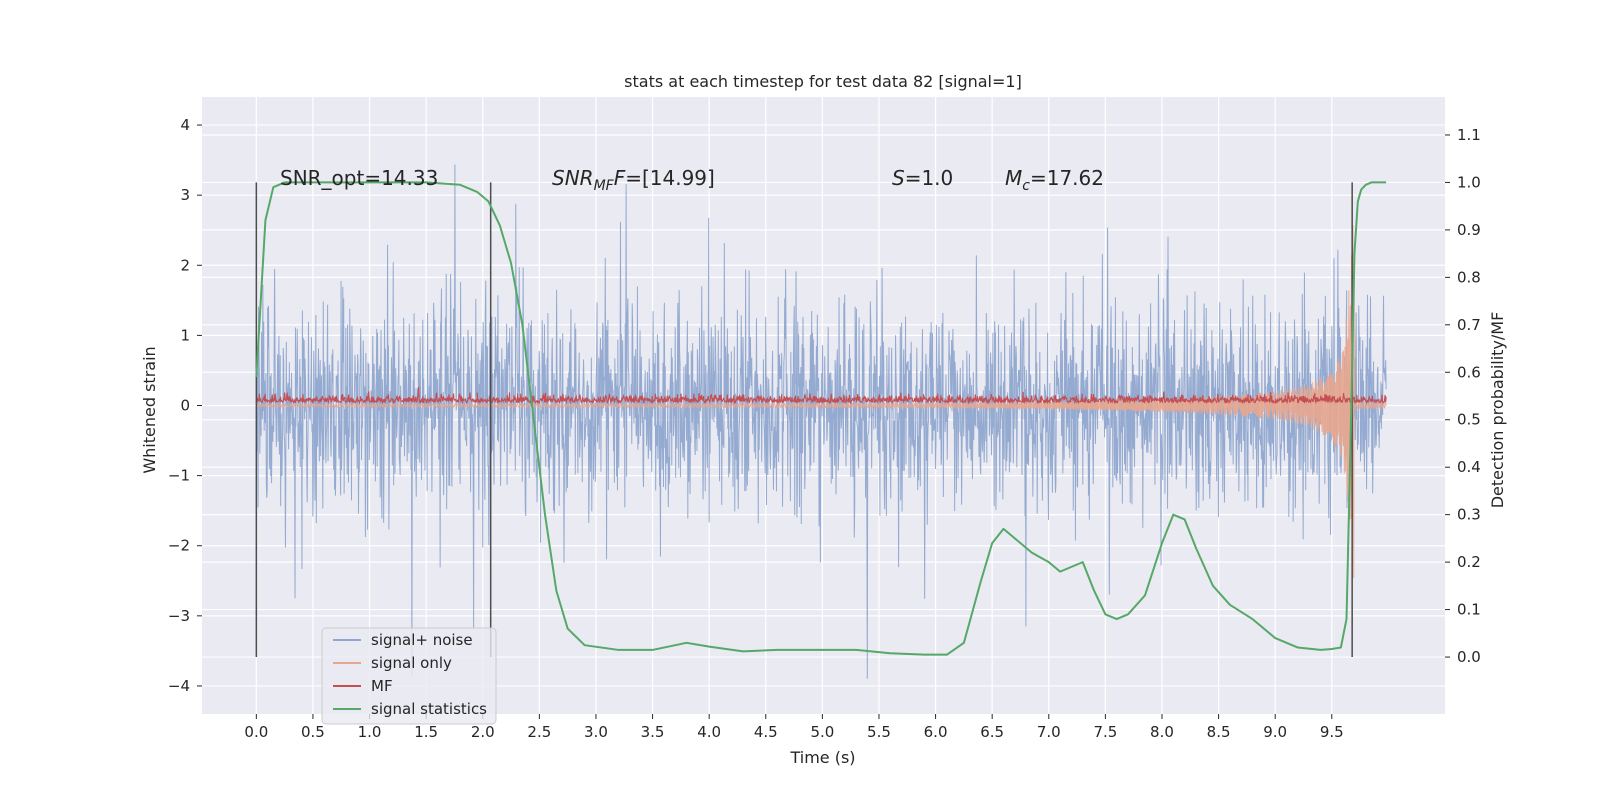 The width and height of the screenshot is (1600, 800). What do you see at coordinates (766, 732) in the screenshot?
I see `x-tick-label-9: 4.5` at bounding box center [766, 732].